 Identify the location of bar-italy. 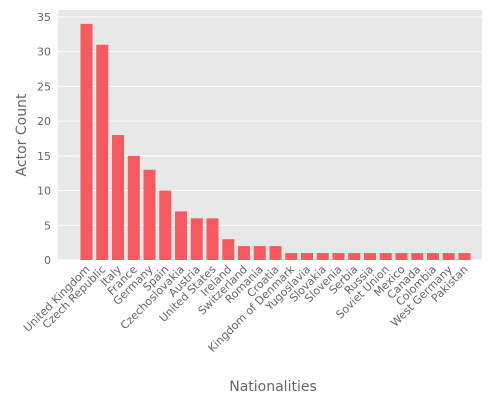
(118, 197).